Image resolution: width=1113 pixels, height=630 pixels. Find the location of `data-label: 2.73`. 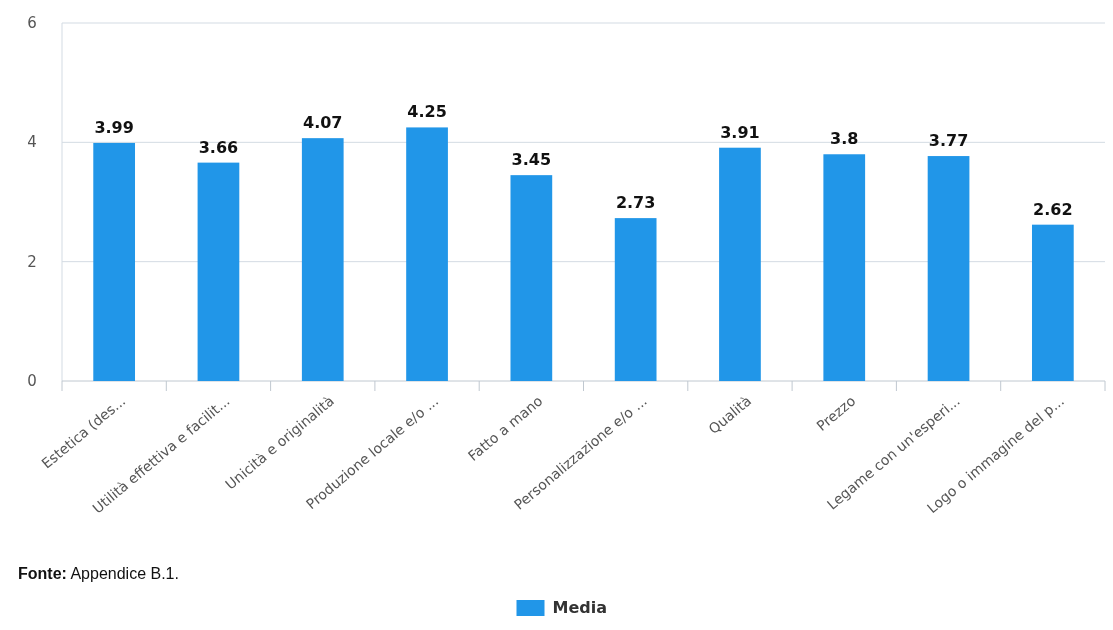

data-label: 2.73 is located at coordinates (635, 203).